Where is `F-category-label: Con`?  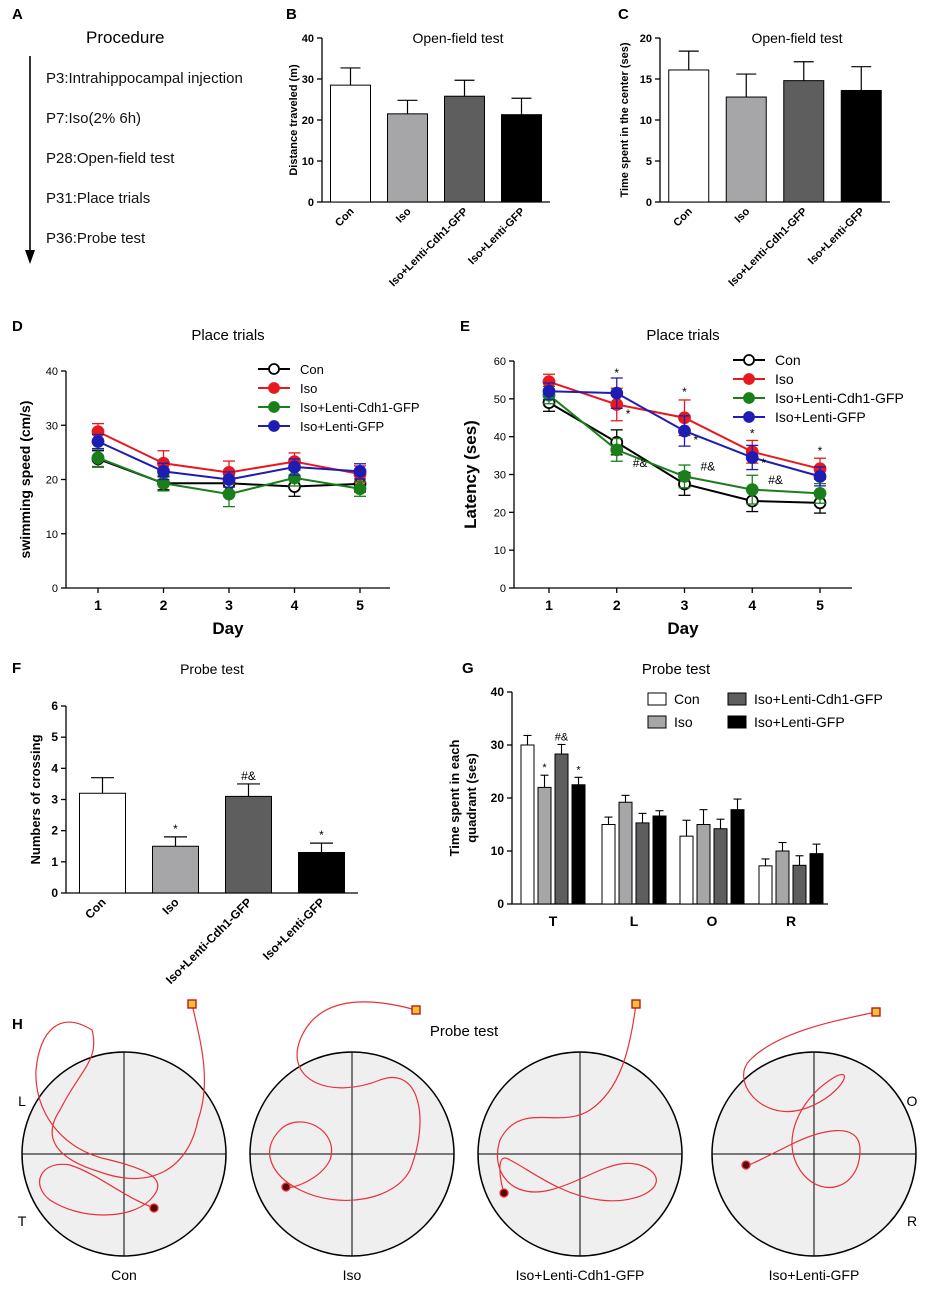
F-category-label: Con is located at coordinates (95, 908).